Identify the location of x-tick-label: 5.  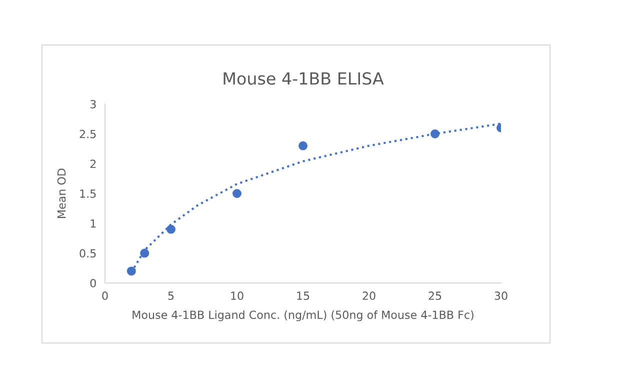
(171, 296).